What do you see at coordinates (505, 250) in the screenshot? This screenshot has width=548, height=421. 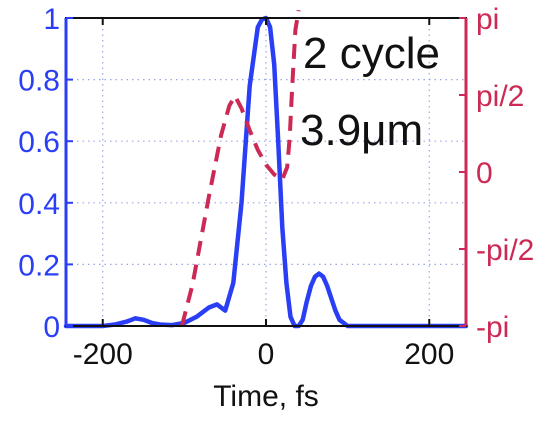 I see `right-y-tick-label: -pi/2` at bounding box center [505, 250].